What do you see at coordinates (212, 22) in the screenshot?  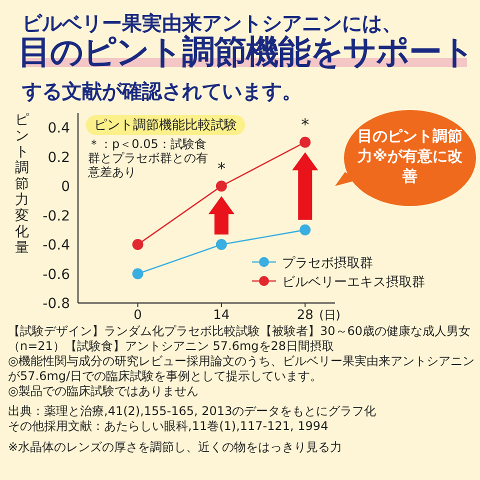 I see `chart-title: ビルベリー果実由来アントシアニンには、` at bounding box center [212, 22].